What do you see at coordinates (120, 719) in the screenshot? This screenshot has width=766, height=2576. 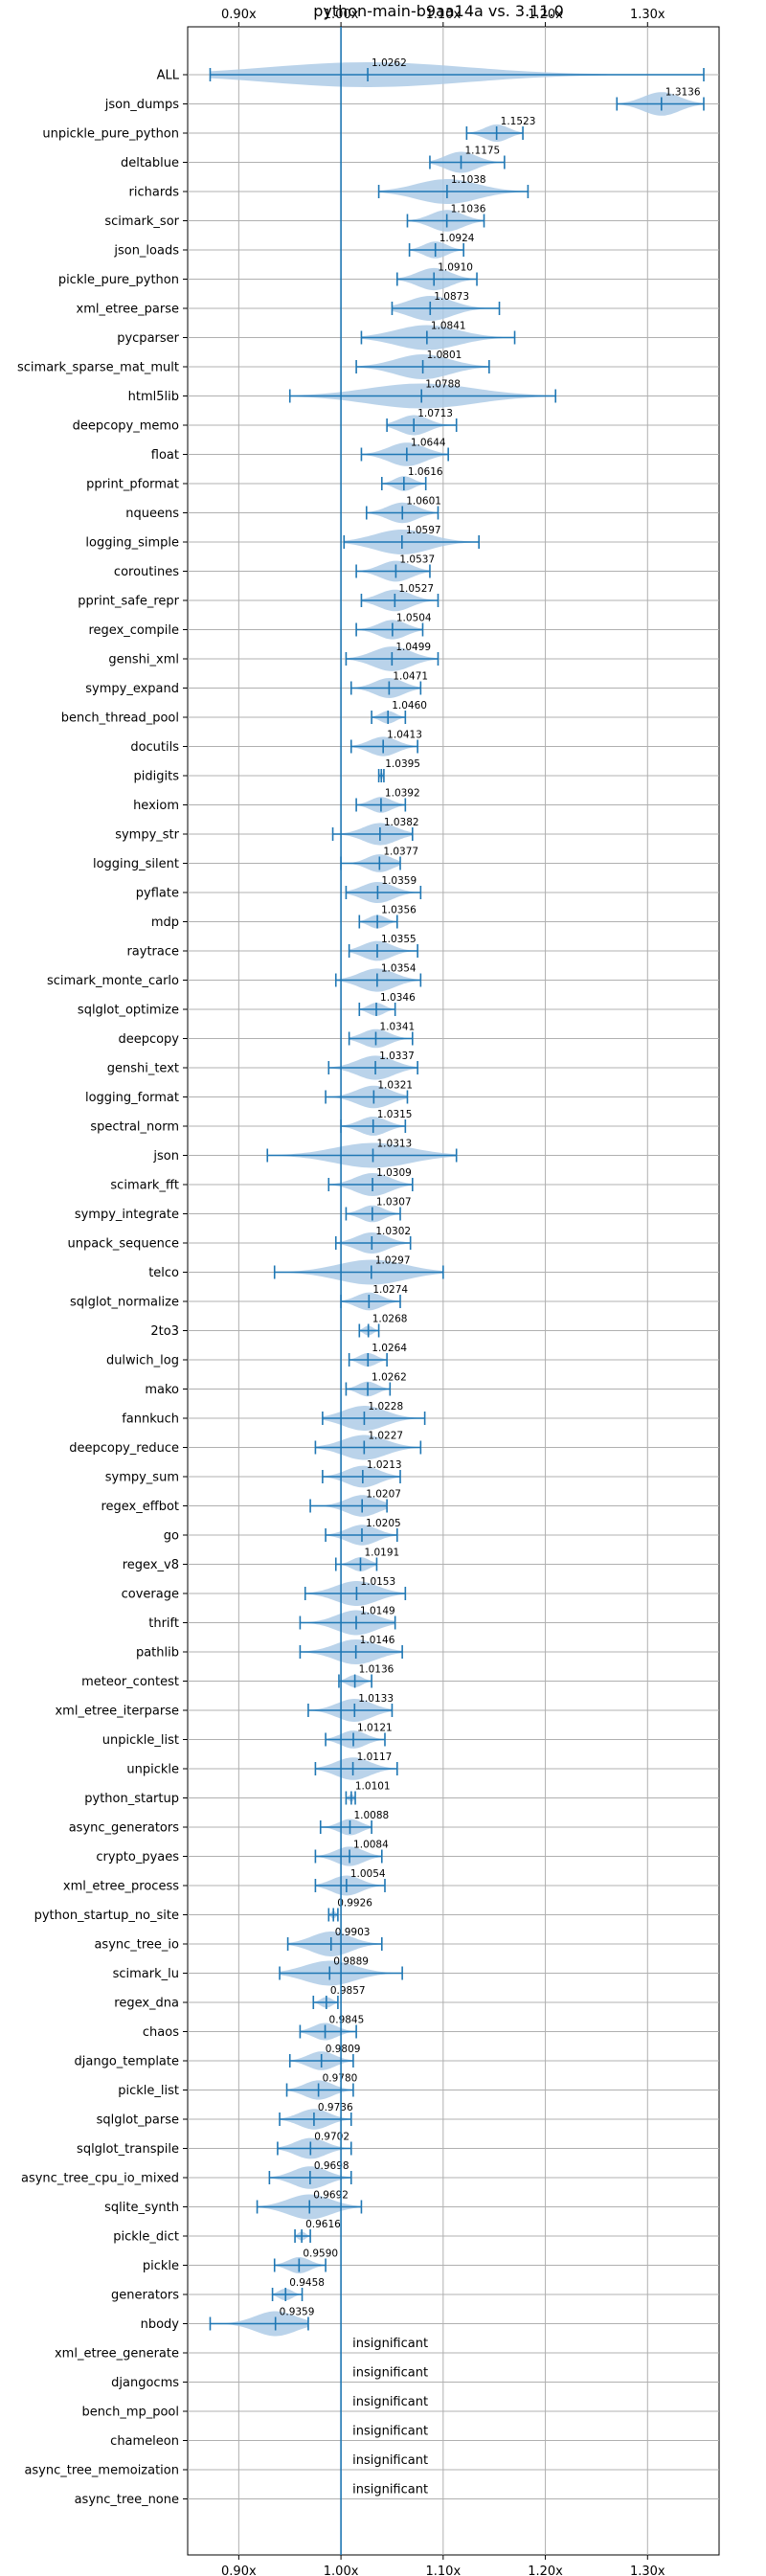 I see `benchmark-label: bench_thread_pool` at bounding box center [120, 719].